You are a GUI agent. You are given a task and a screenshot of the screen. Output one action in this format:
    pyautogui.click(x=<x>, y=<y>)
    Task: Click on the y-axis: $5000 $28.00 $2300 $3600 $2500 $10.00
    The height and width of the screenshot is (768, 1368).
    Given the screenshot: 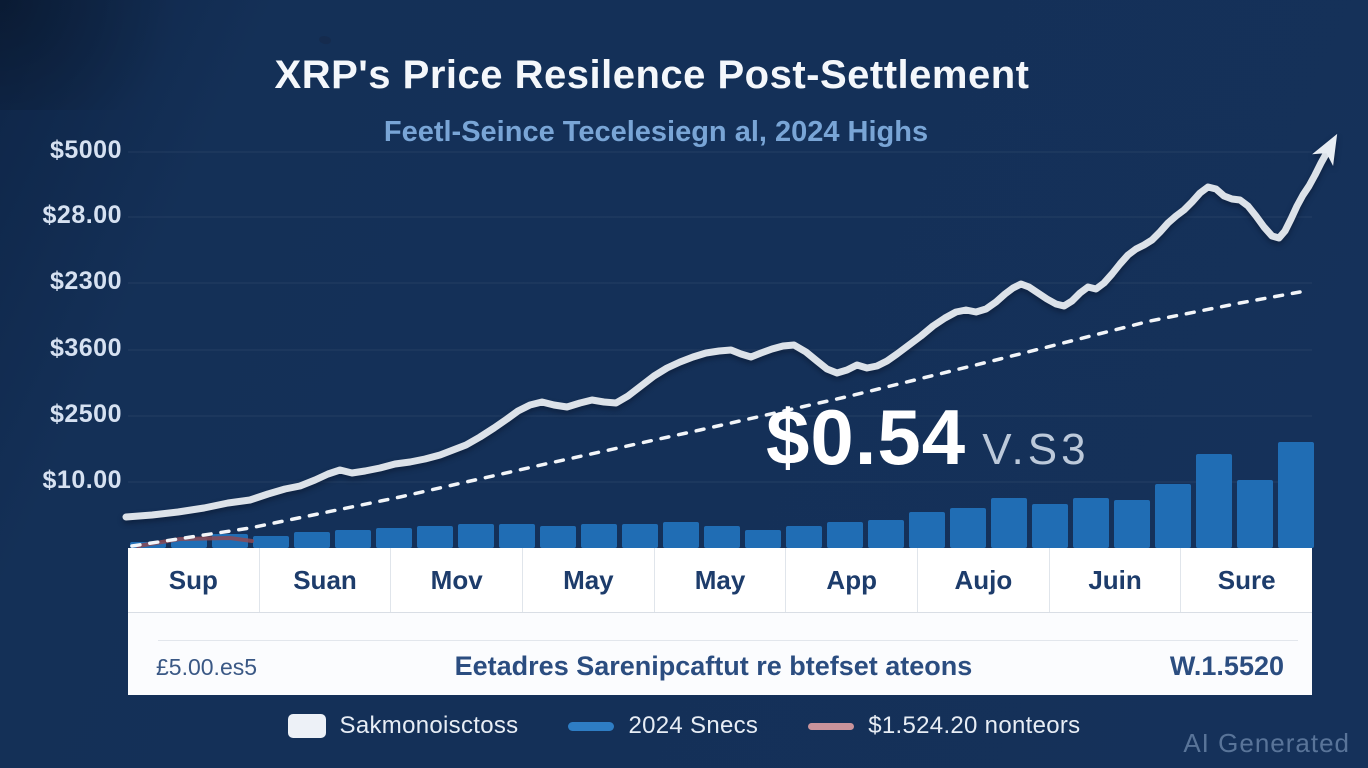 What is the action you would take?
    pyautogui.click(x=76, y=280)
    